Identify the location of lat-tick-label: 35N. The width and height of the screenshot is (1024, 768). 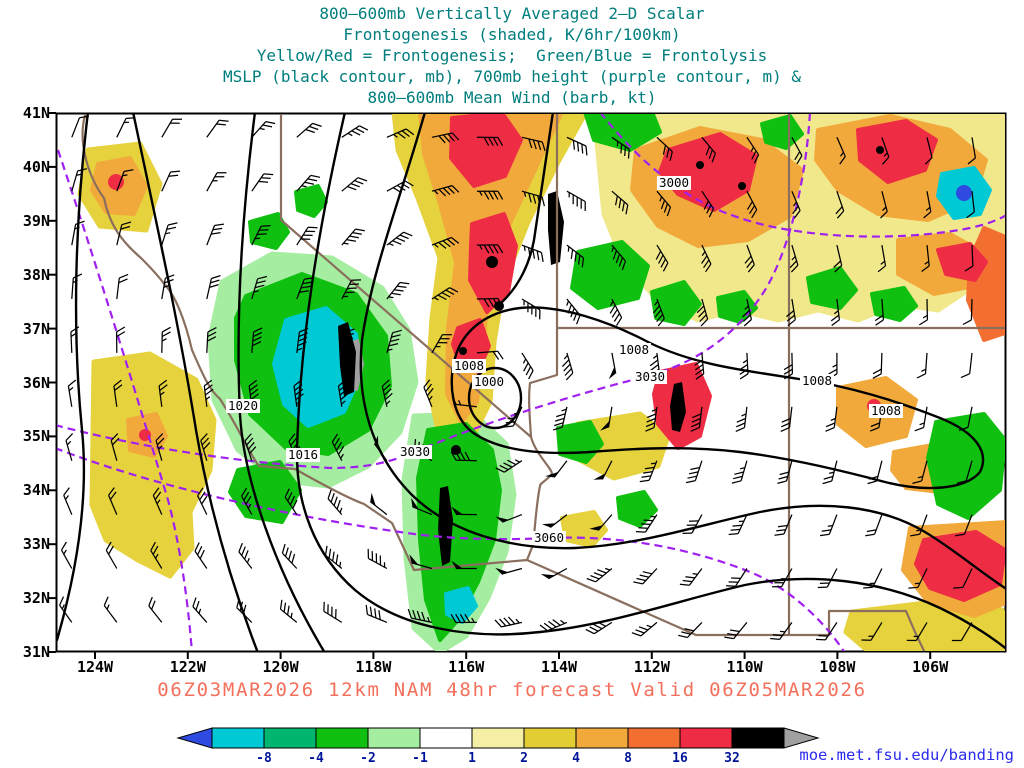
(36, 436).